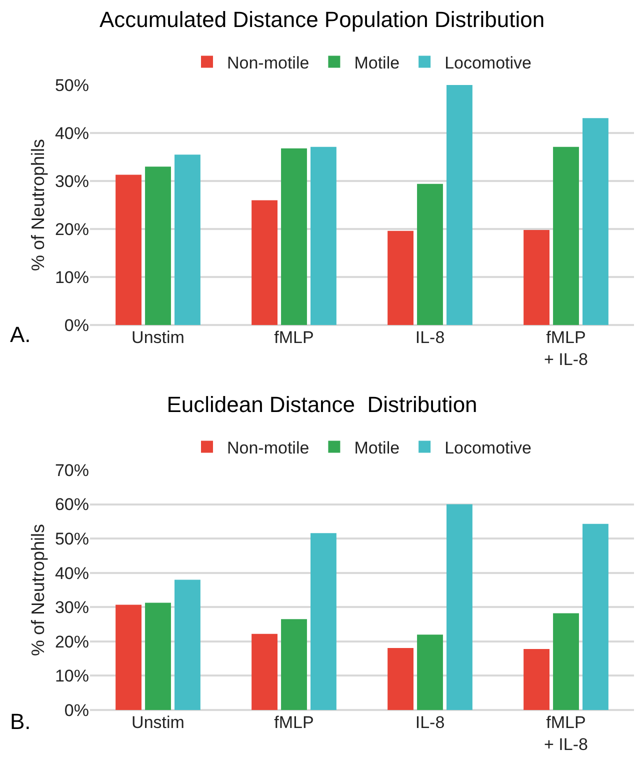  What do you see at coordinates (20, 334) in the screenshot?
I see `text: A.` at bounding box center [20, 334].